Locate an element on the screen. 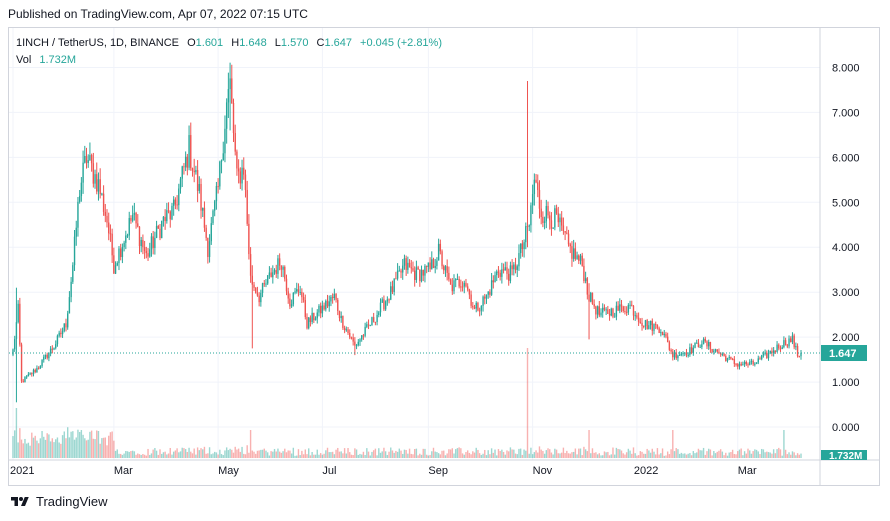 This screenshot has height=521, width=890. close-label: C is located at coordinates (320, 43).